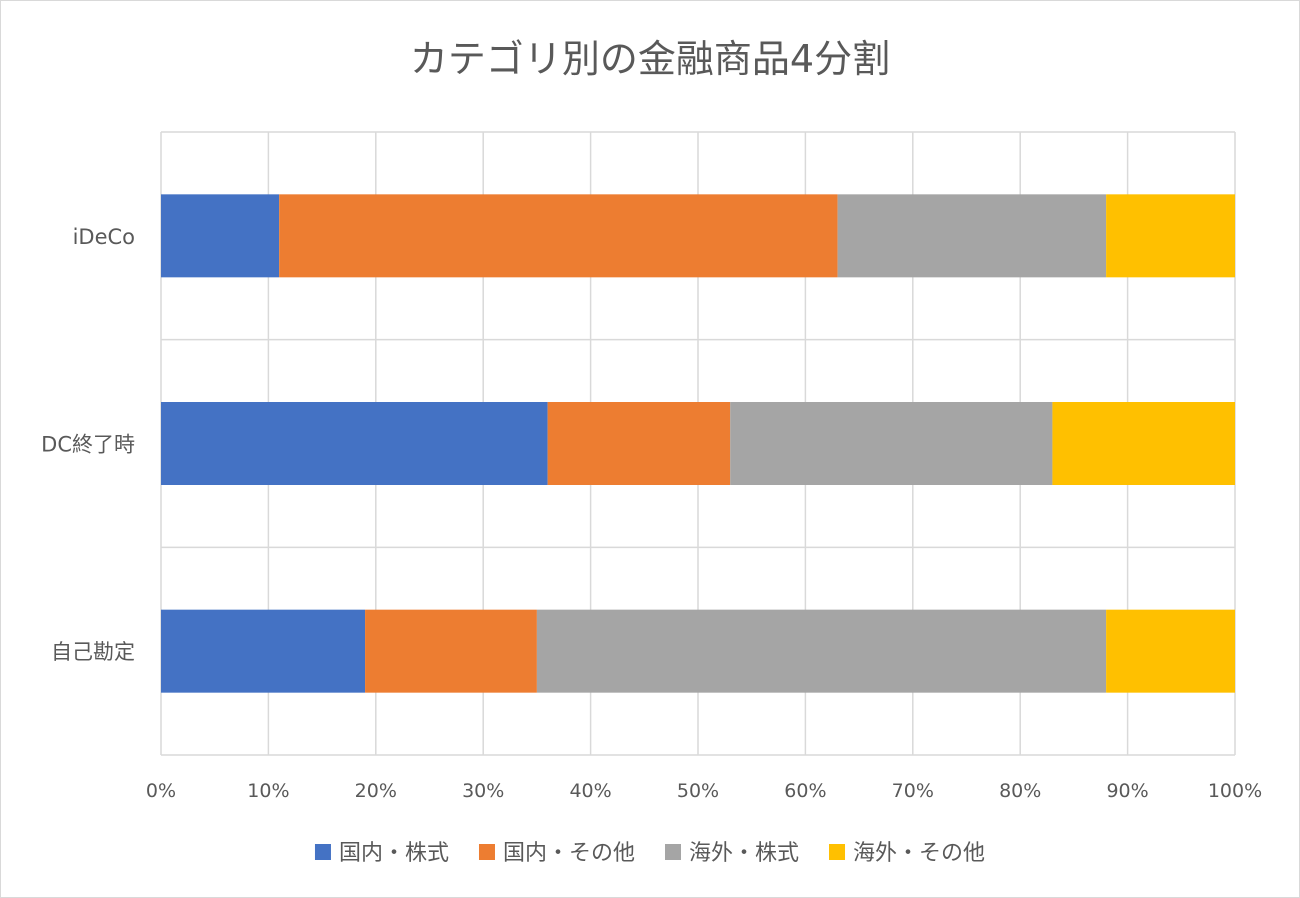 The image size is (1300, 898). What do you see at coordinates (1235, 791) in the screenshot?
I see `x-tick-label: 100%` at bounding box center [1235, 791].